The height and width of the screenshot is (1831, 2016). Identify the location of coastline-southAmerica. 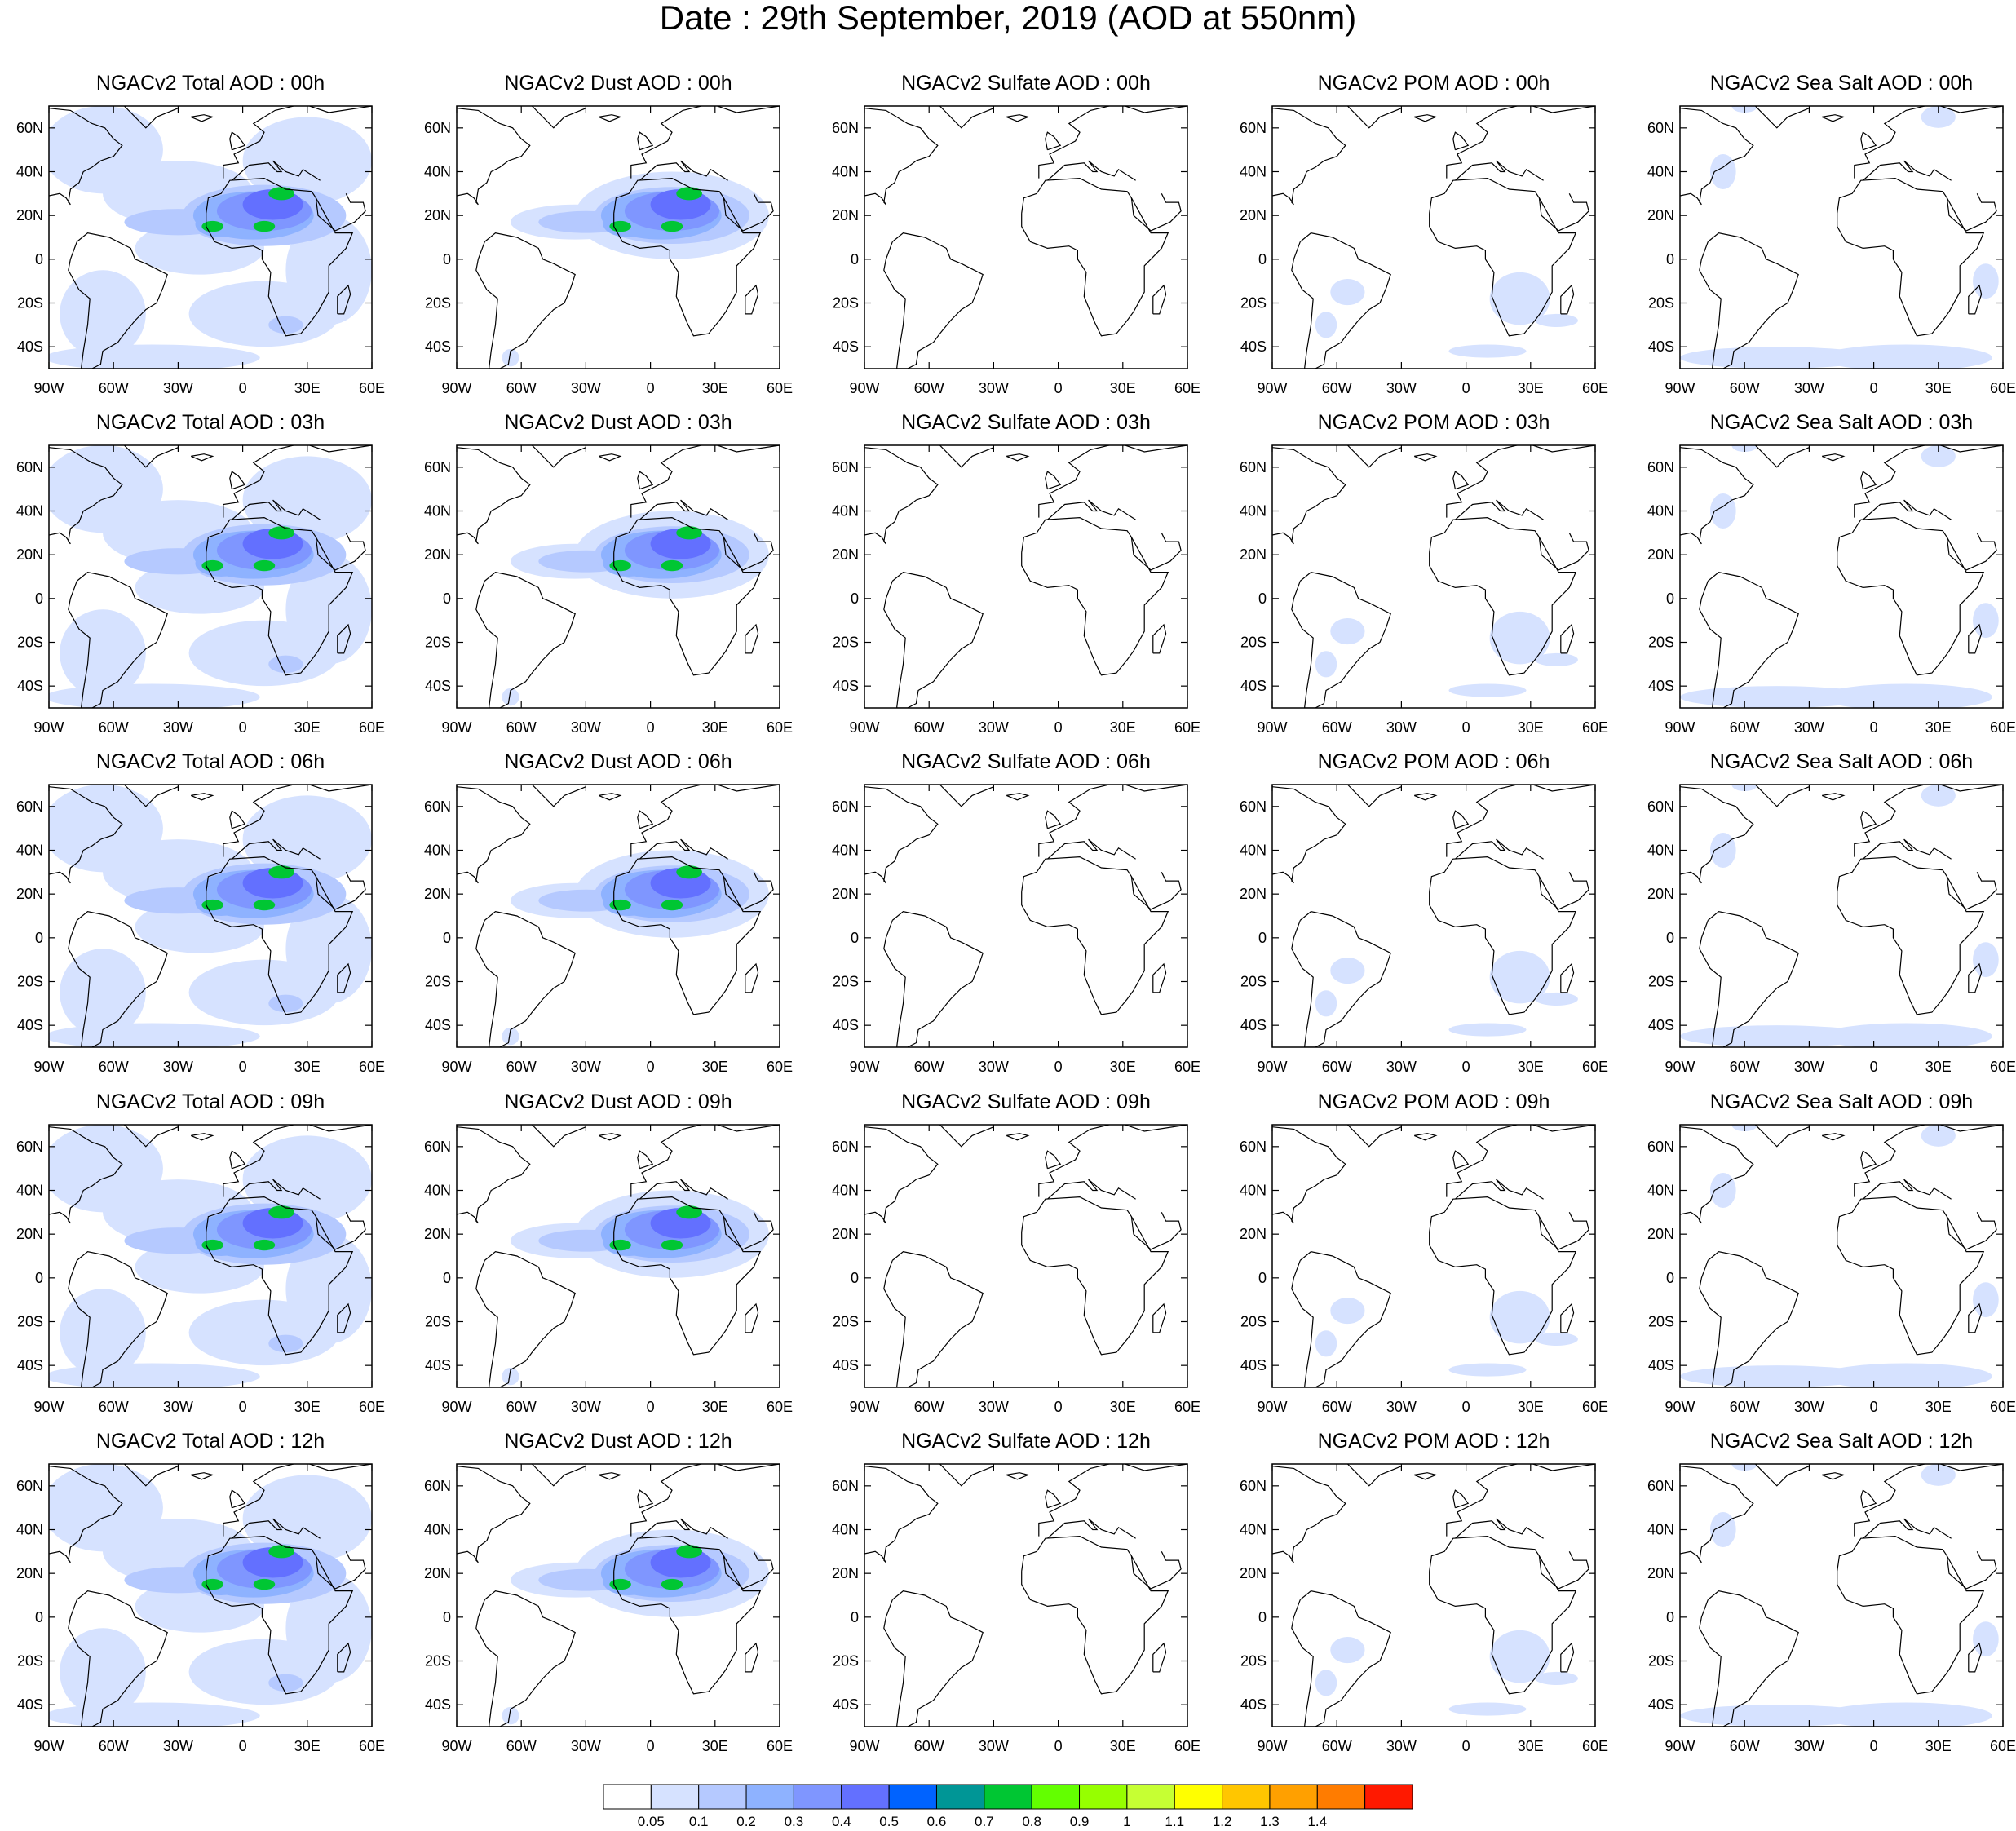
(118, 978).